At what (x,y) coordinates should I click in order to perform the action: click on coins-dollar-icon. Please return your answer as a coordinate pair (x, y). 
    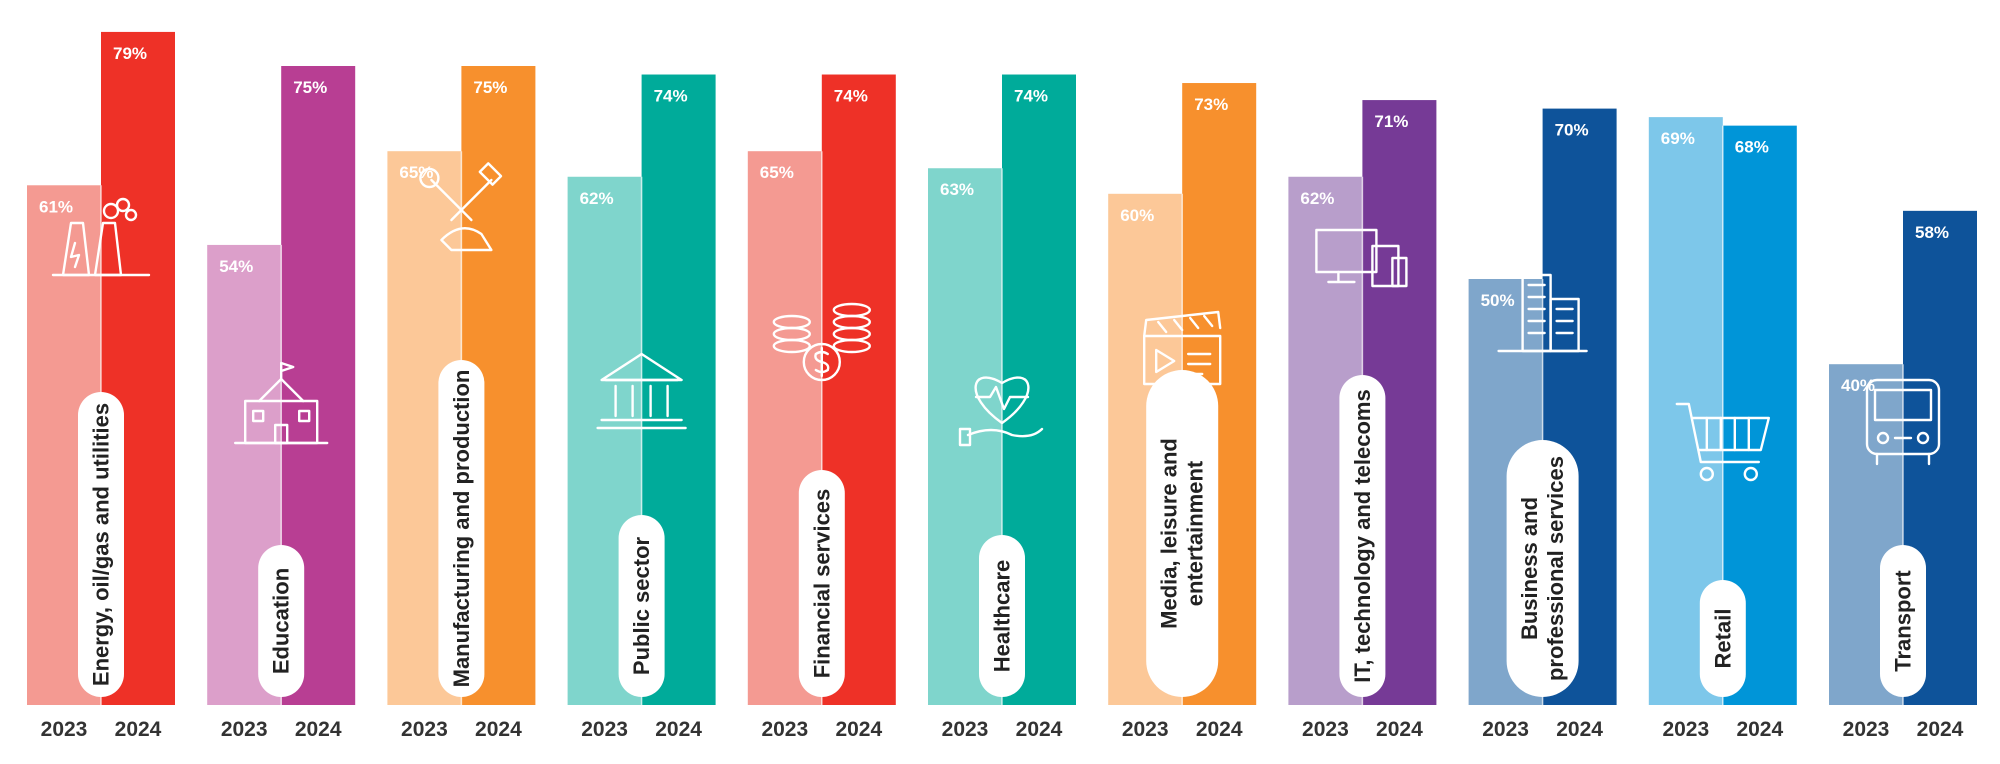
    Looking at the image, I should click on (821, 342).